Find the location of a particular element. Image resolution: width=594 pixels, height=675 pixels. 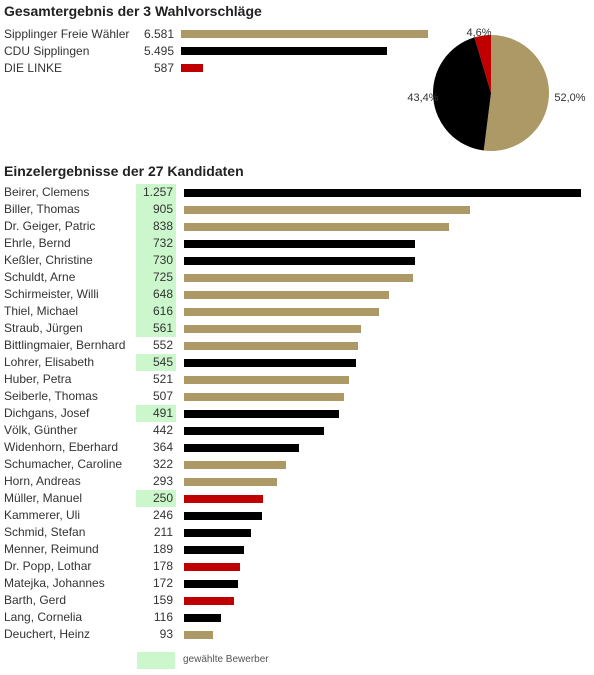

candidate-votes: 616 is located at coordinates (156, 311).